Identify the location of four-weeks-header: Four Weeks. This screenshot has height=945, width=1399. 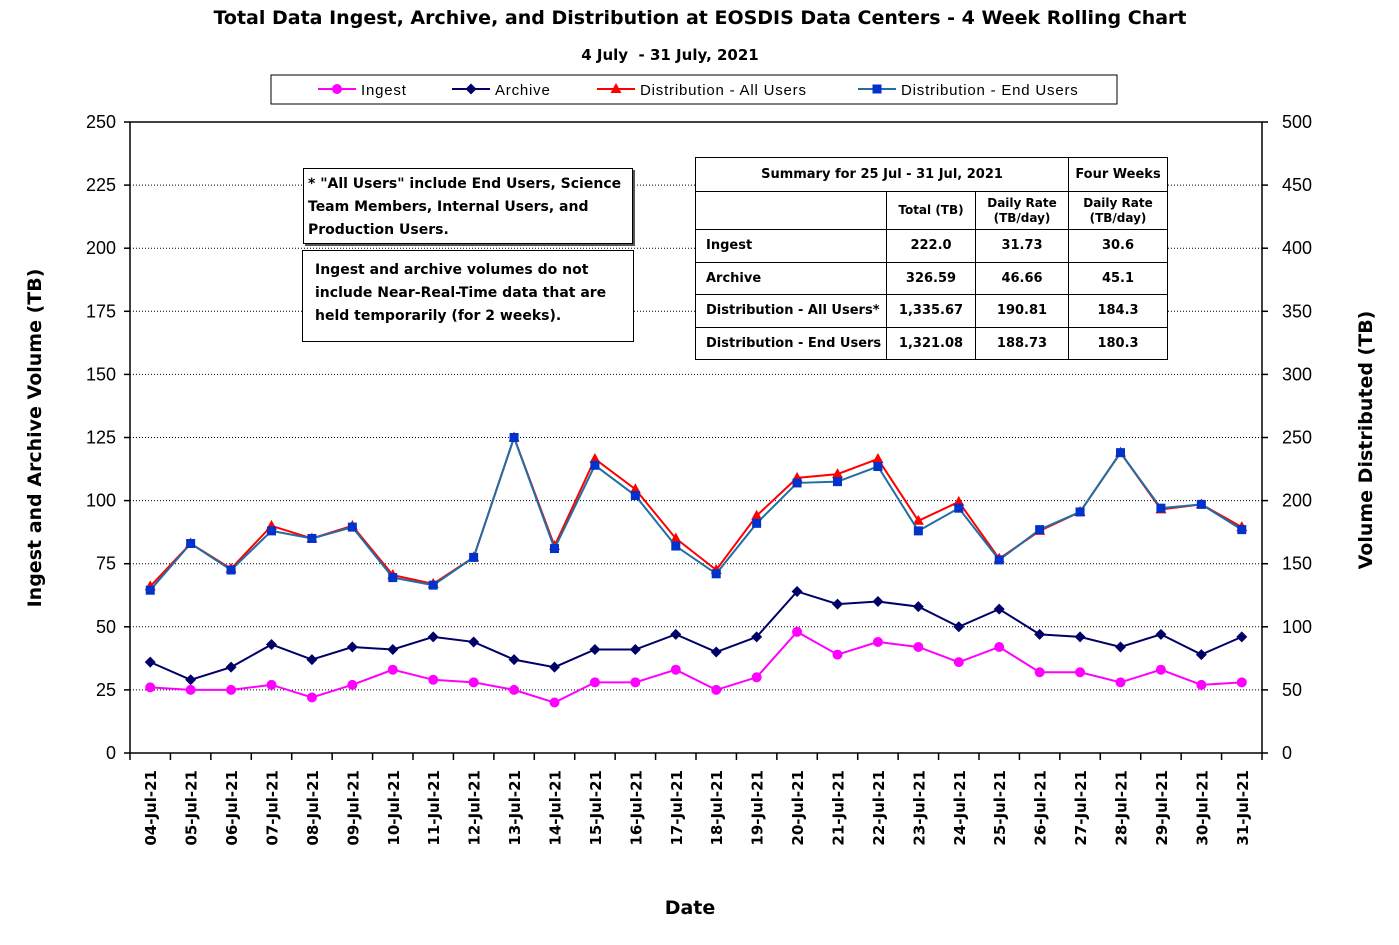
(1118, 174).